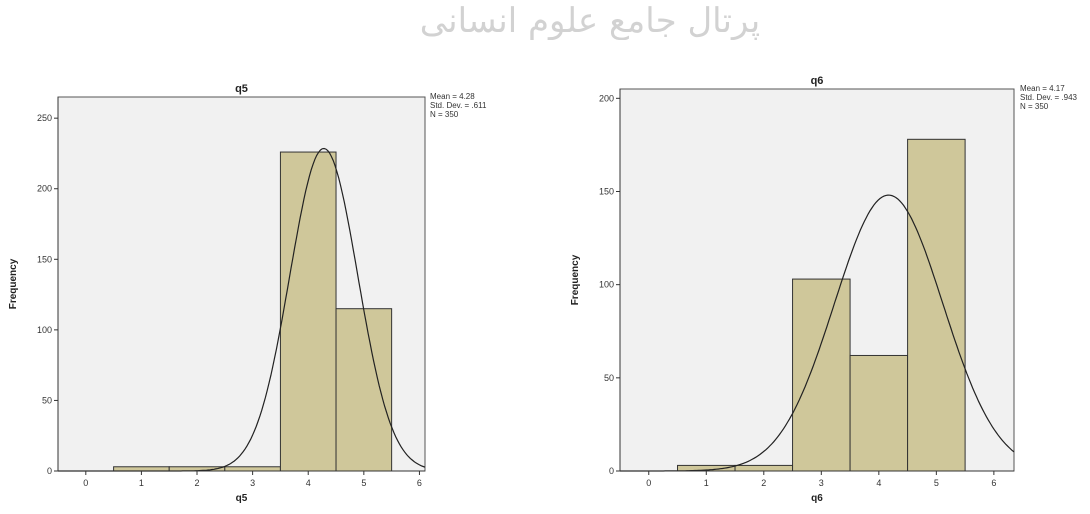 The width and height of the screenshot is (1090, 514). What do you see at coordinates (817, 81) in the screenshot?
I see `chart-title: q6` at bounding box center [817, 81].